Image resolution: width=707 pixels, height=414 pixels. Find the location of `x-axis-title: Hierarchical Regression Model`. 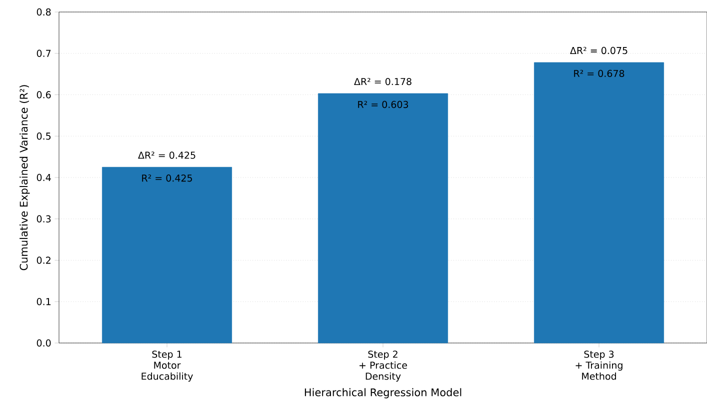

x-axis-title: Hierarchical Regression Model is located at coordinates (383, 393).